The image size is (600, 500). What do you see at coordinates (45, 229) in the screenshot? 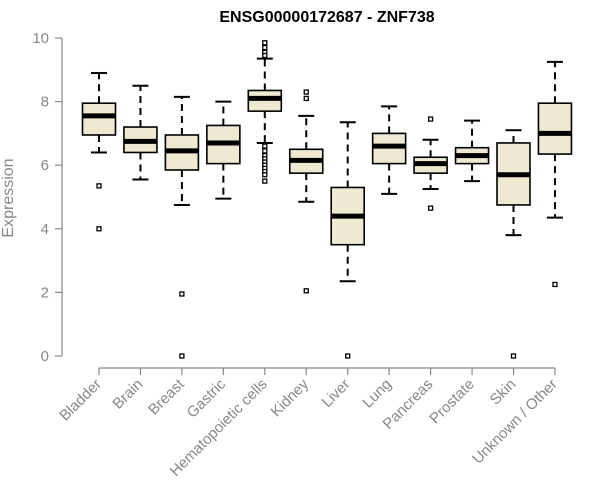
I see `y-tick-label: 4` at bounding box center [45, 229].